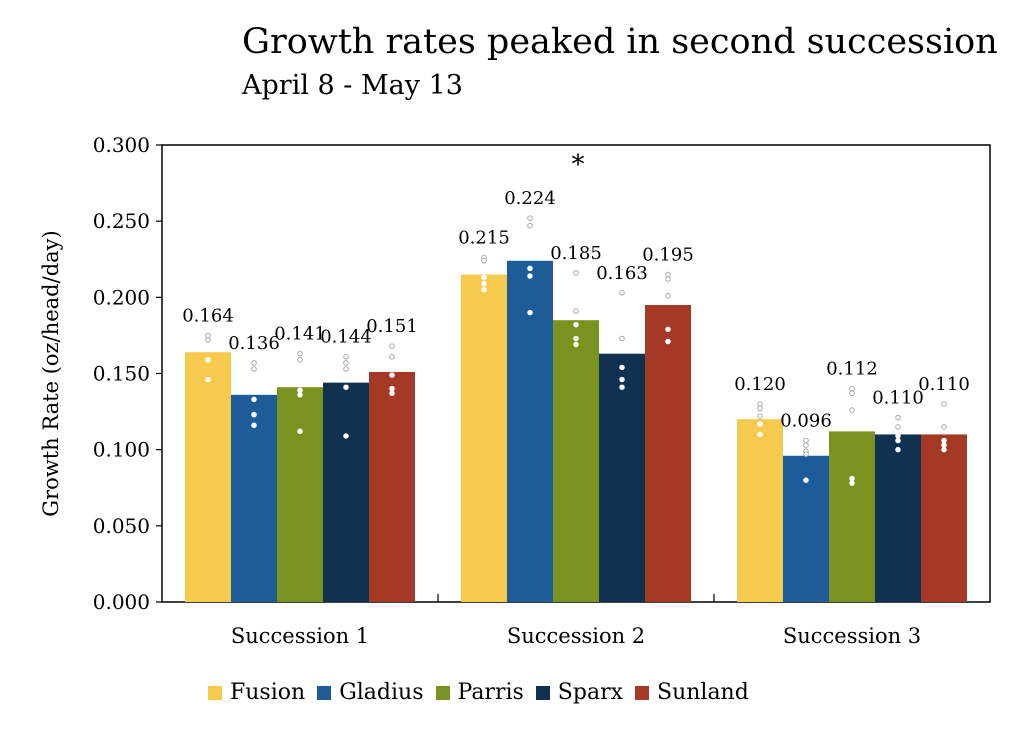  What do you see at coordinates (530, 198) in the screenshot?
I see `data-label: 0.224` at bounding box center [530, 198].